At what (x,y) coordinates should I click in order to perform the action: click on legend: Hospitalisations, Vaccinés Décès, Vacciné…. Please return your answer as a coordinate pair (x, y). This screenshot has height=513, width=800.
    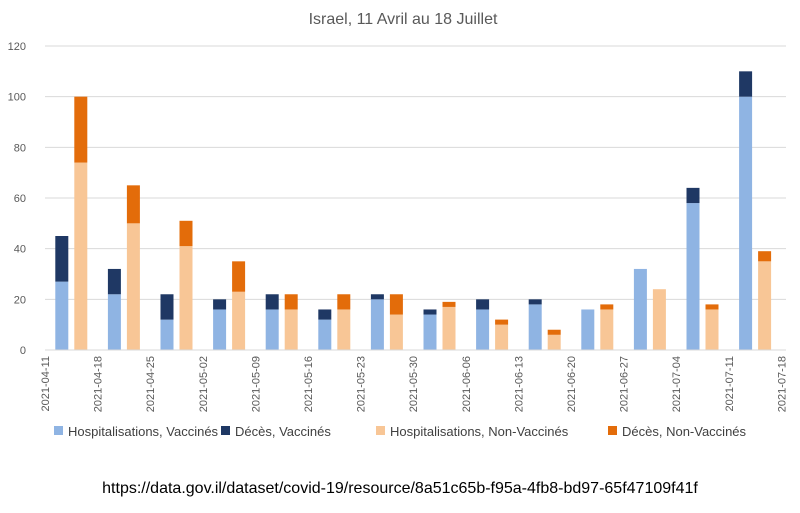
    Looking at the image, I should click on (400, 431).